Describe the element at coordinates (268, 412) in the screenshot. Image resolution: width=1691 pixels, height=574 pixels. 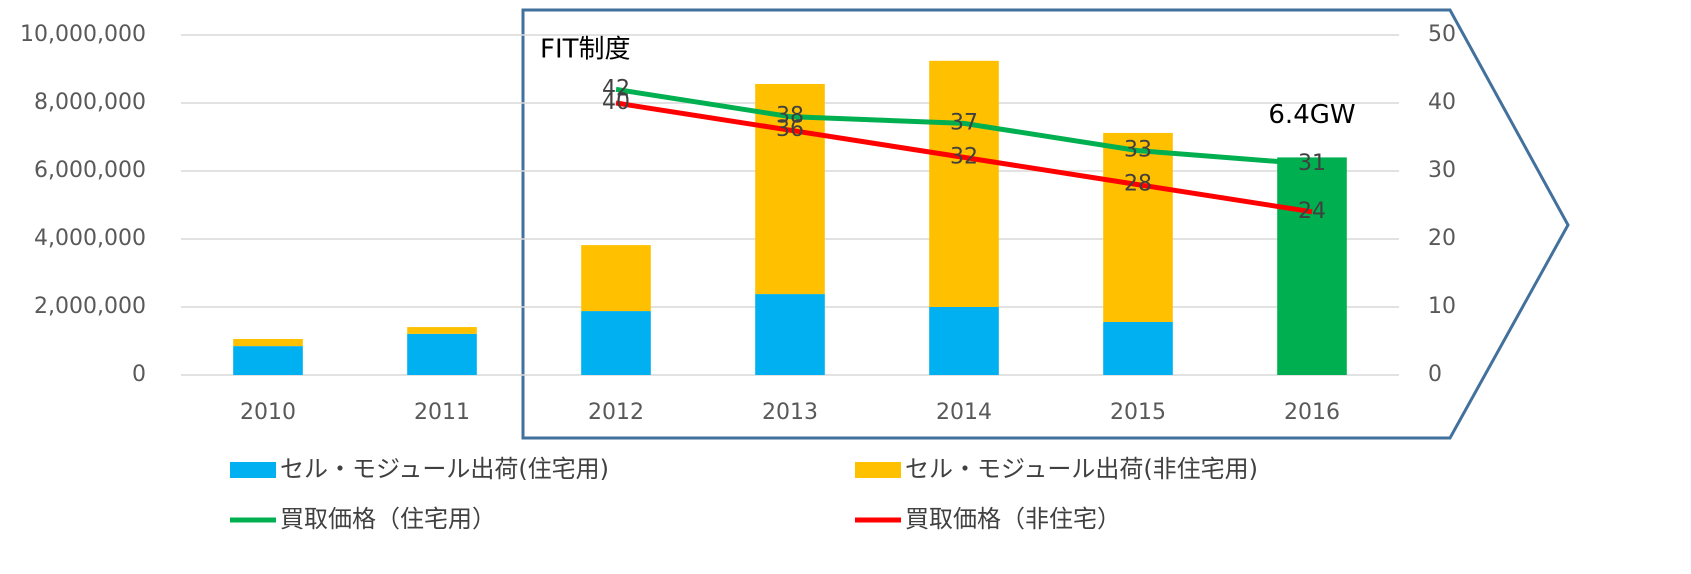
I see `x-tick-label: 2010` at that location.